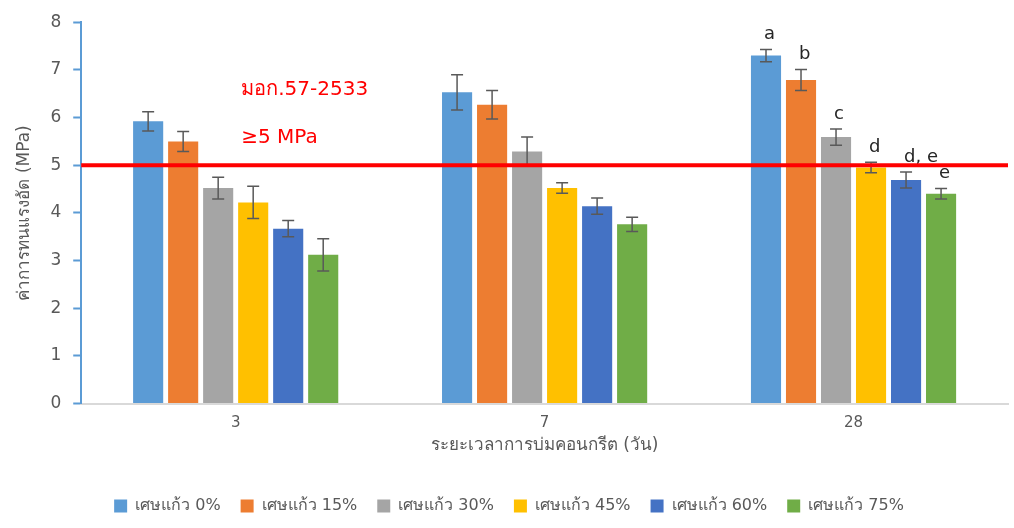  What do you see at coordinates (309, 505) in the screenshot?
I see `legend-label: เศษแก้ว 15%` at bounding box center [309, 505].